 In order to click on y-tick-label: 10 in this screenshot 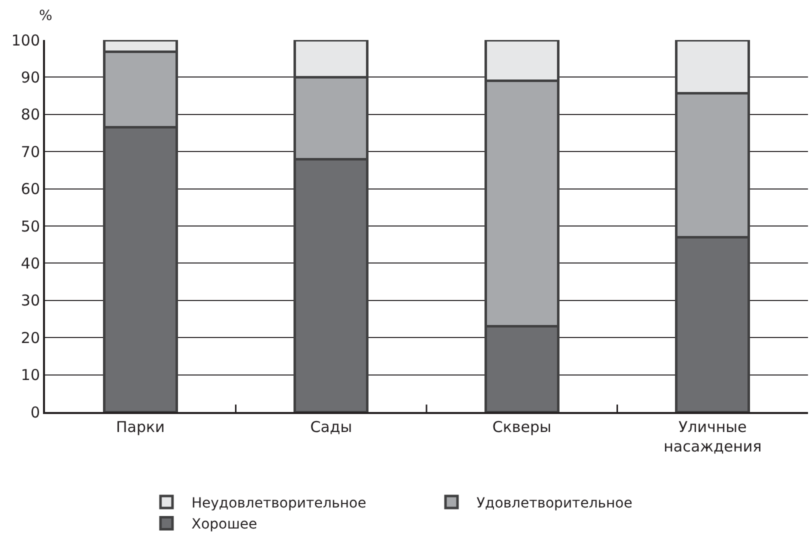, I will do `click(30, 375)`.